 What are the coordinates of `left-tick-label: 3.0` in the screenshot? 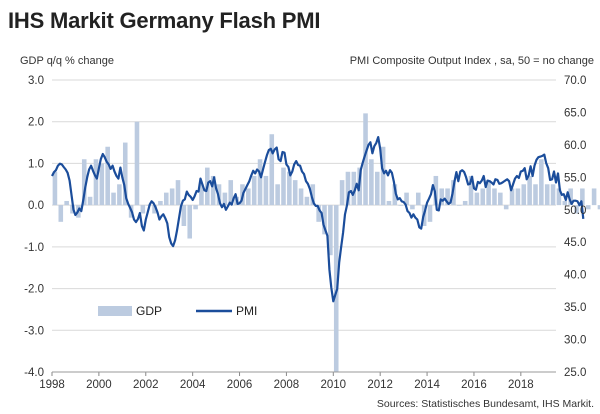 It's located at (36, 81).